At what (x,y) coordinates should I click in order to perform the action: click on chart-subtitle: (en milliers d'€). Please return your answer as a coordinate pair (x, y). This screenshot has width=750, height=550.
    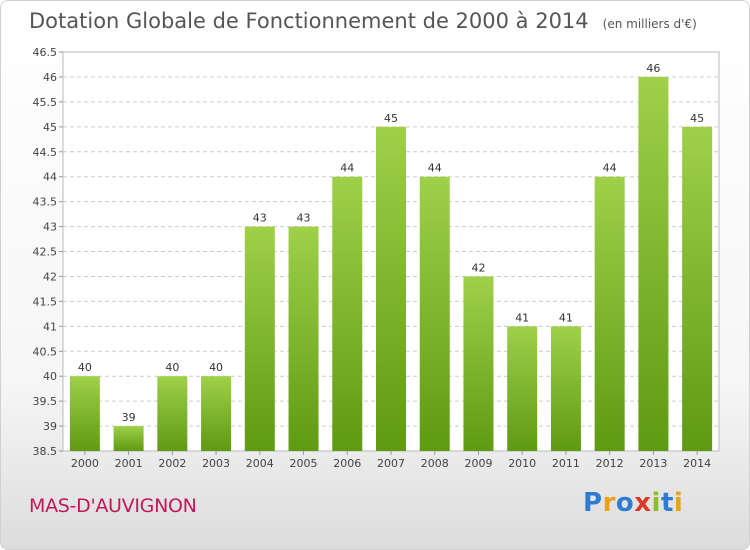
    Looking at the image, I should click on (649, 24).